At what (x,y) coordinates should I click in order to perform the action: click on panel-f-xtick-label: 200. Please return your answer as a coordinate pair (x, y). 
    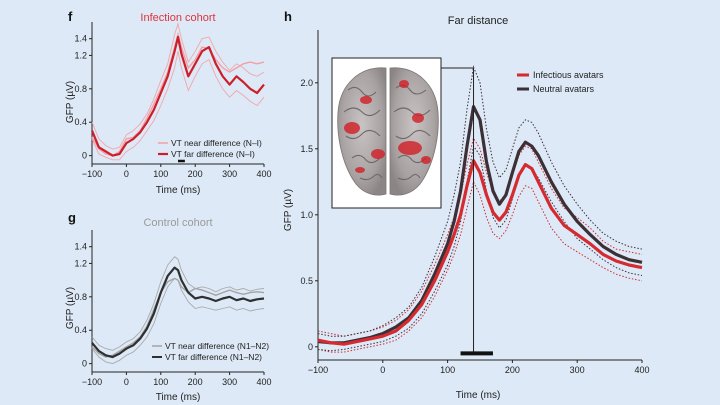
    Looking at the image, I should click on (195, 174).